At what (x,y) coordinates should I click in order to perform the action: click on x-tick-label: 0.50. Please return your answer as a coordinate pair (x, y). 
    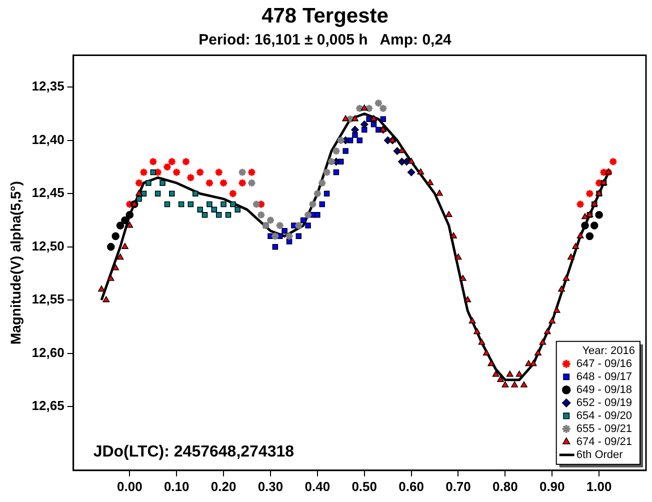
    Looking at the image, I should click on (365, 486).